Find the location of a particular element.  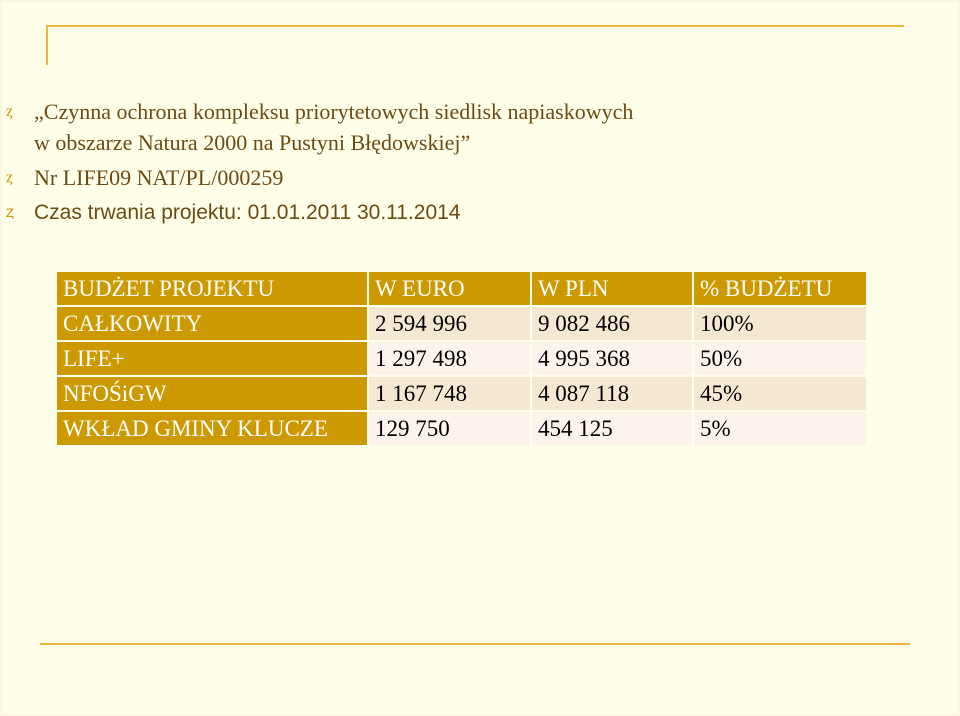

decorative-left-line is located at coordinates (47, 45).